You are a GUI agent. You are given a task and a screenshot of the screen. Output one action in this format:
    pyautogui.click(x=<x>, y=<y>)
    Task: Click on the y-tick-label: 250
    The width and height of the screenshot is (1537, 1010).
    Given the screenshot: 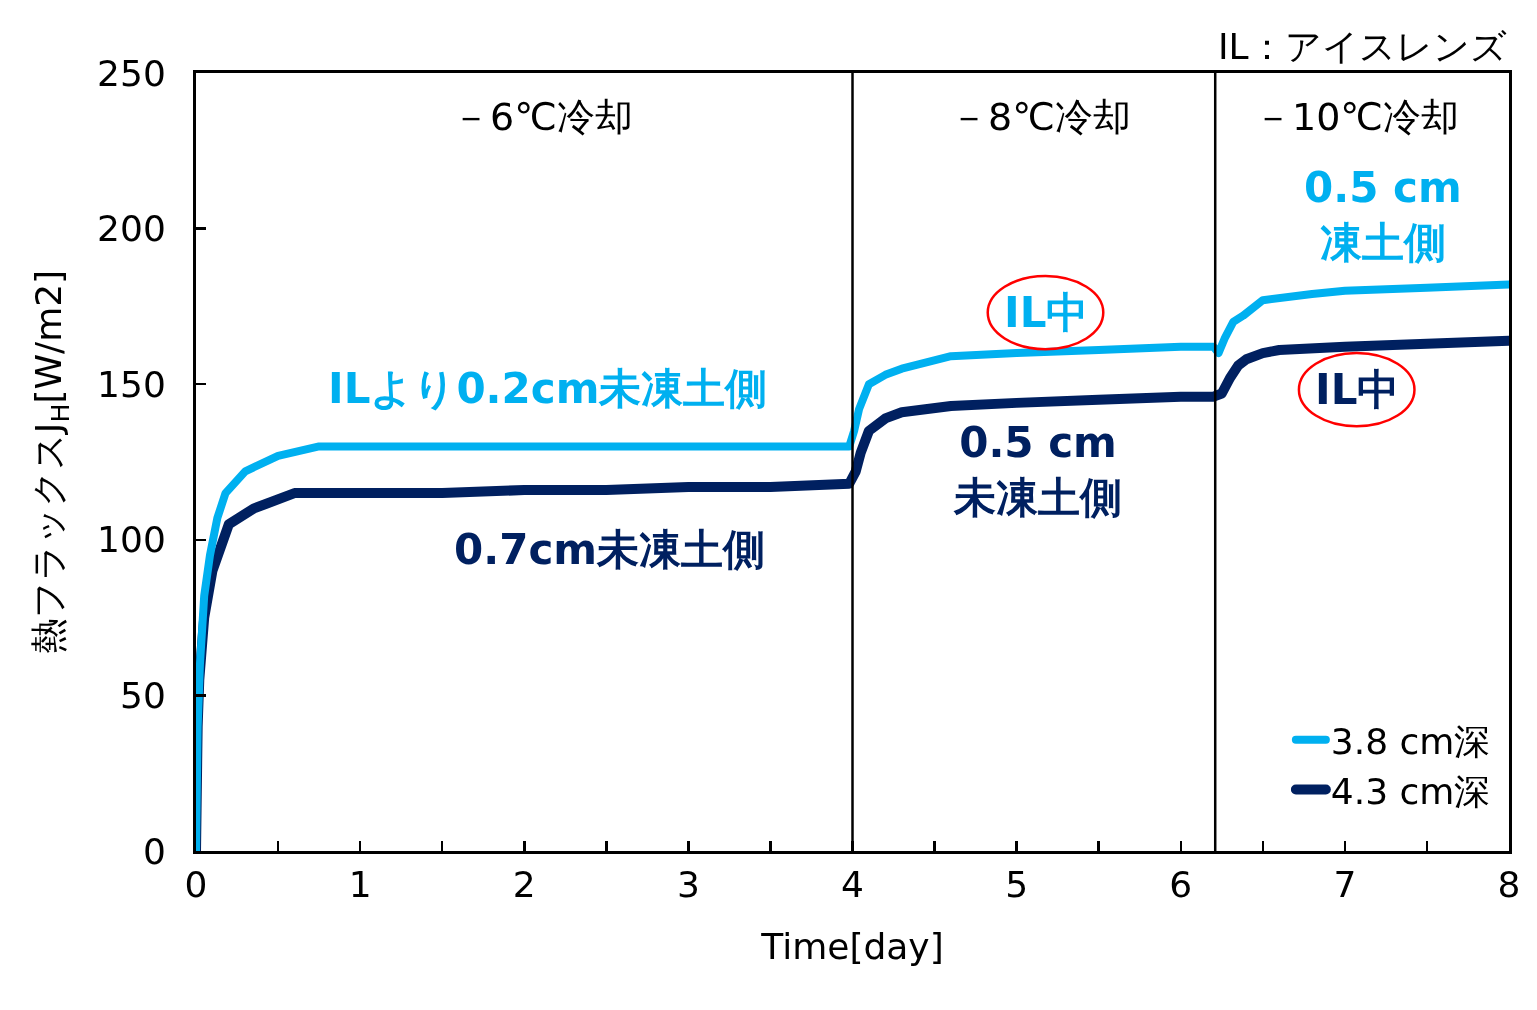 What is the action you would take?
    pyautogui.click(x=131, y=73)
    